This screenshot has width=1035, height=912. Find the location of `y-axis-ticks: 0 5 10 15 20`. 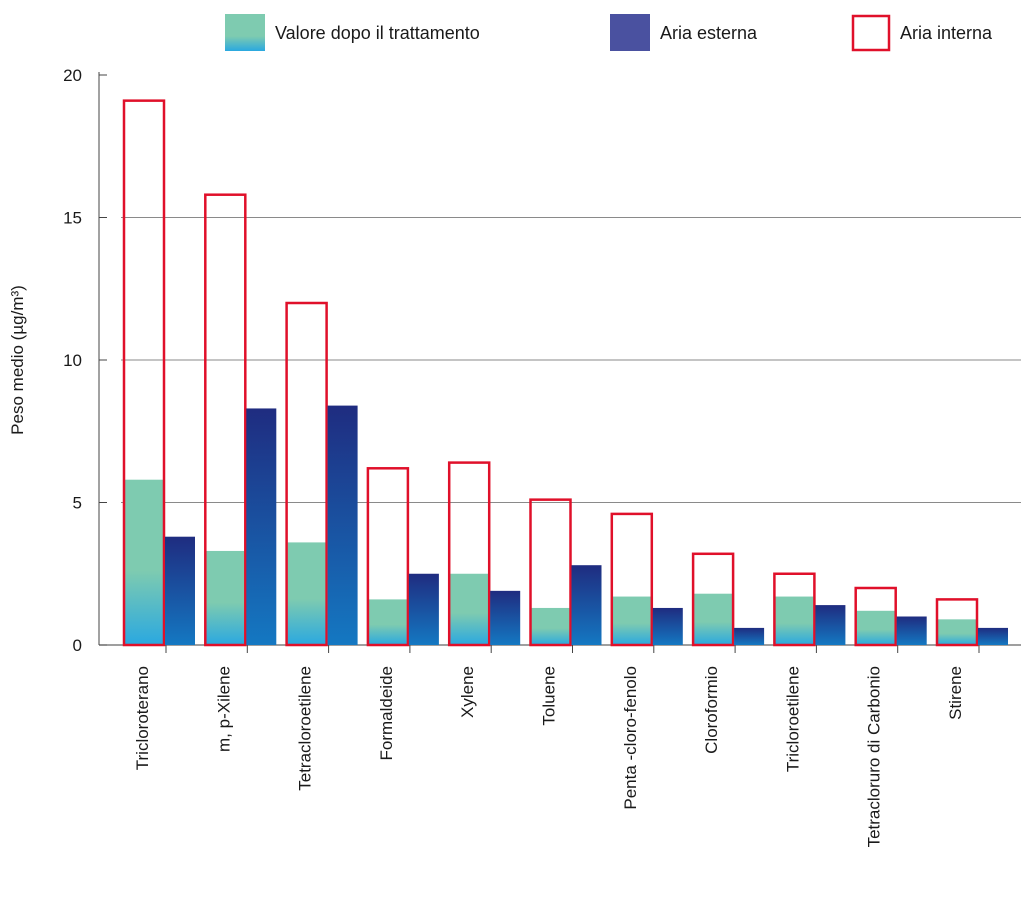

y-axis-ticks: 0 5 10 15 20 is located at coordinates (85, 360).